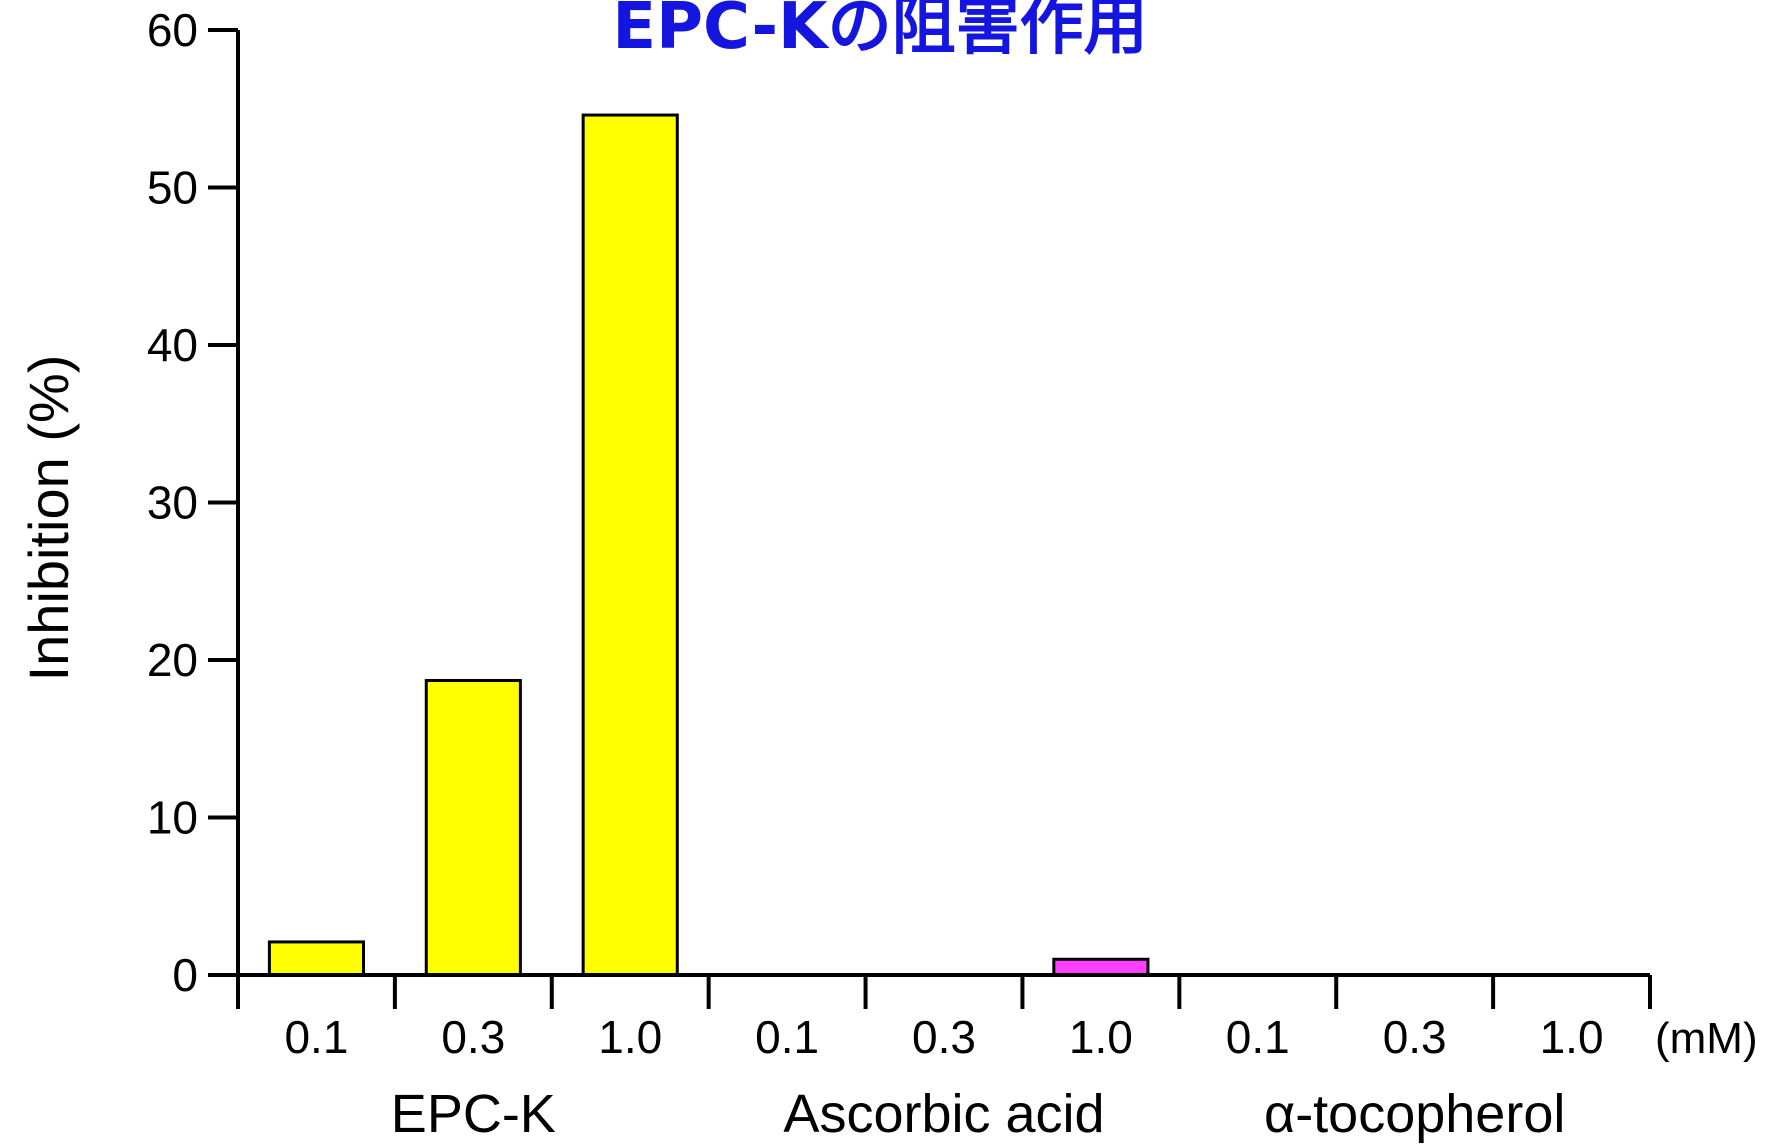 This screenshot has height=1147, width=1789. What do you see at coordinates (172, 660) in the screenshot?
I see `y-tick-label: 20` at bounding box center [172, 660].